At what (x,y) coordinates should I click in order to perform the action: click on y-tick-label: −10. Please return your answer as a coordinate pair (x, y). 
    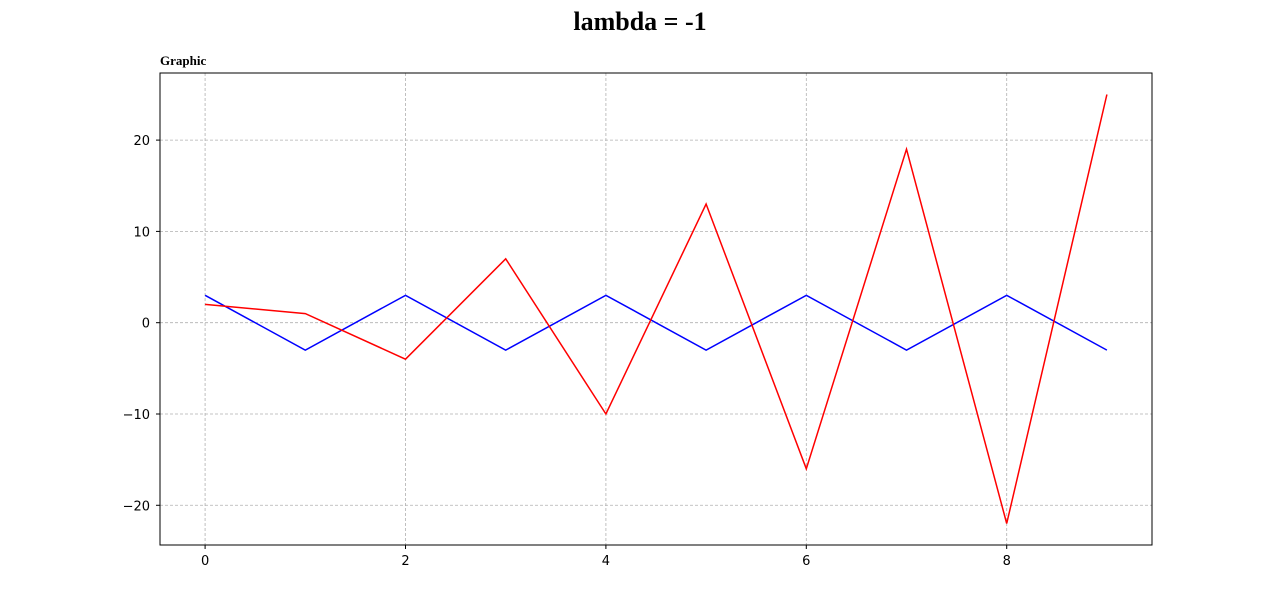
    Looking at the image, I should click on (136, 415).